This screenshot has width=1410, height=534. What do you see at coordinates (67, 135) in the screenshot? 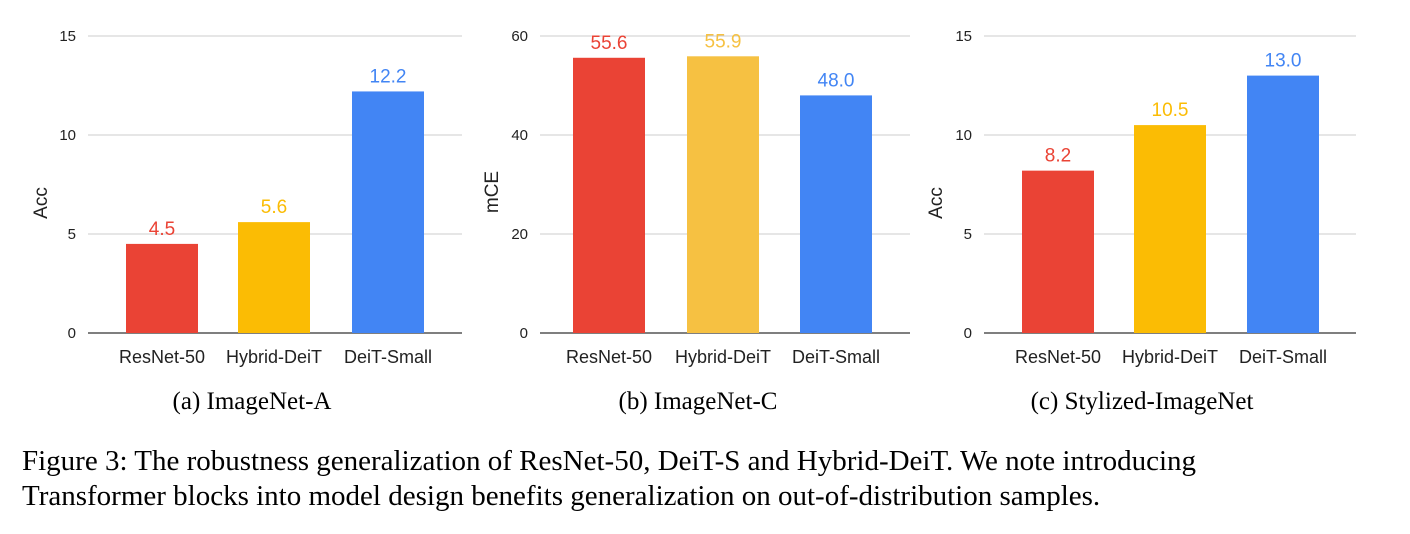
I see `chart-1-y-tick-label: 10` at bounding box center [67, 135].